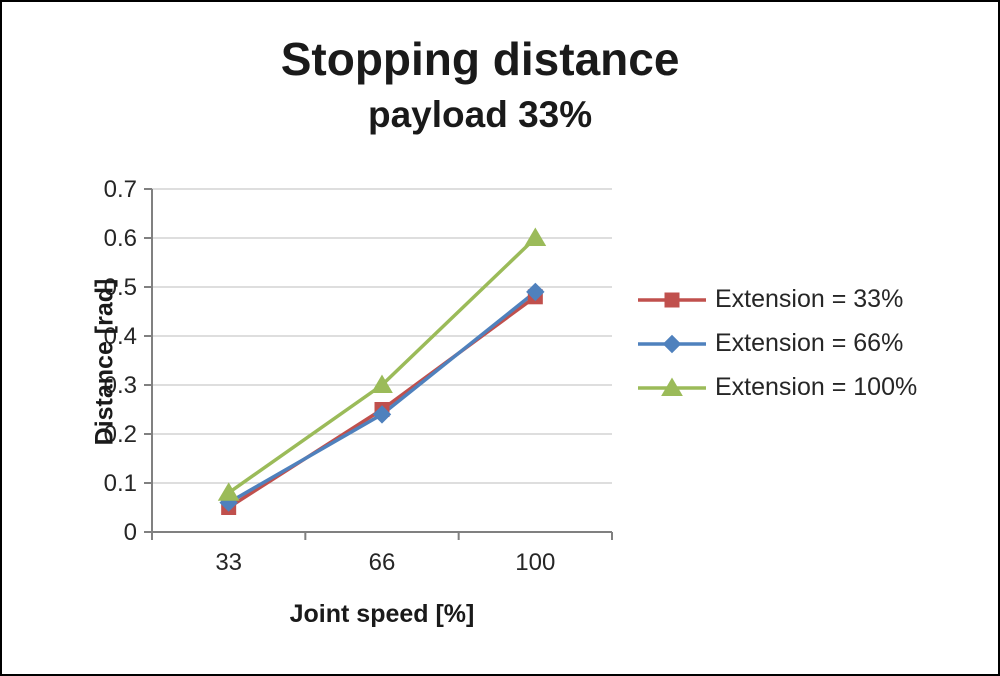 The width and height of the screenshot is (1000, 676). Describe the element at coordinates (816, 387) in the screenshot. I see `legend-label: Extension = 100%` at that location.